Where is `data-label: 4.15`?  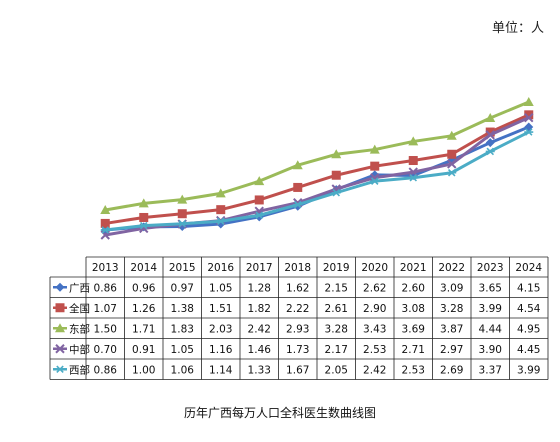
data-label: 4.15 is located at coordinates (528, 288).